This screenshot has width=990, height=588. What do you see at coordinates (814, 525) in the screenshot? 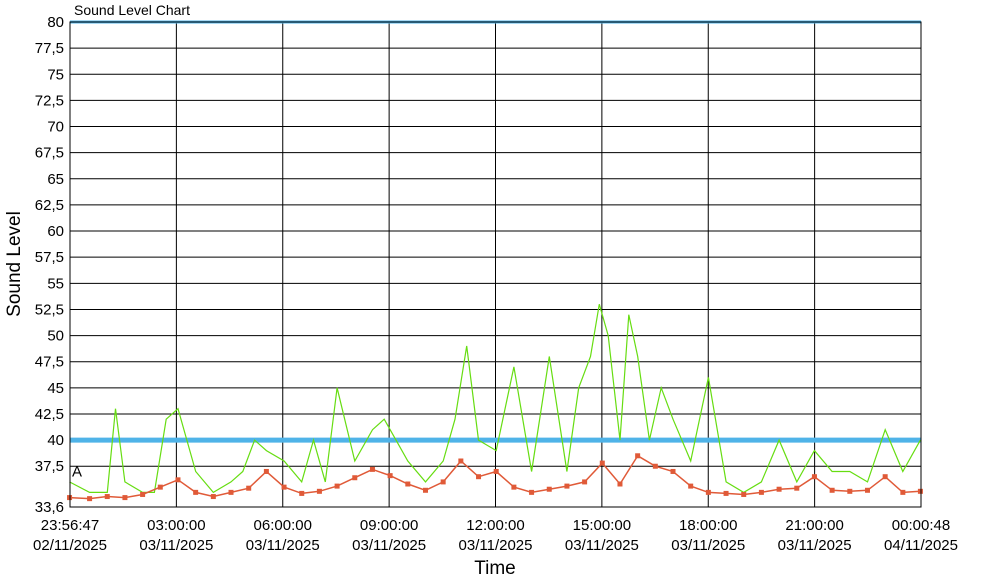
I see `x-tick-time: 21:00:00` at bounding box center [814, 525].